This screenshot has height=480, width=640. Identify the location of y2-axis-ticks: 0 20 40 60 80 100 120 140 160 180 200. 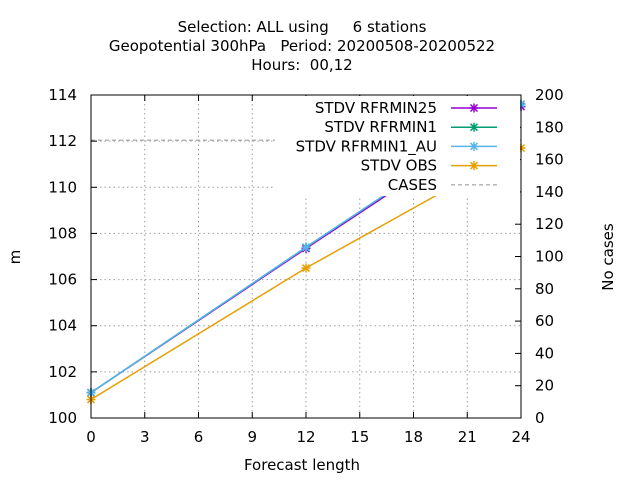
(539, 256).